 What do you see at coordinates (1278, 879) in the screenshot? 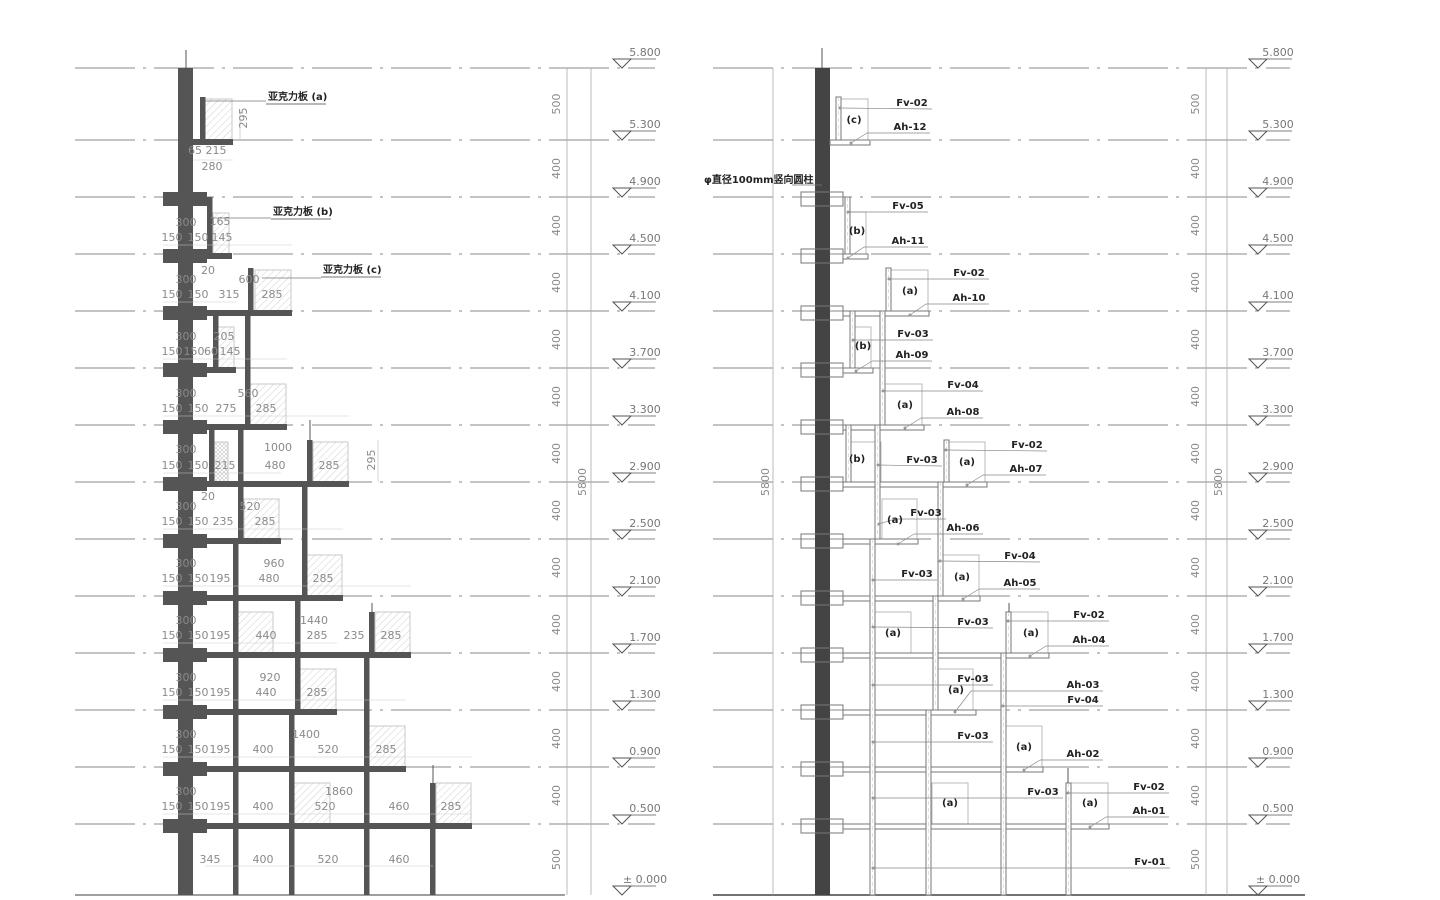
I see `elevation-label: ± 0.000` at bounding box center [1278, 879].